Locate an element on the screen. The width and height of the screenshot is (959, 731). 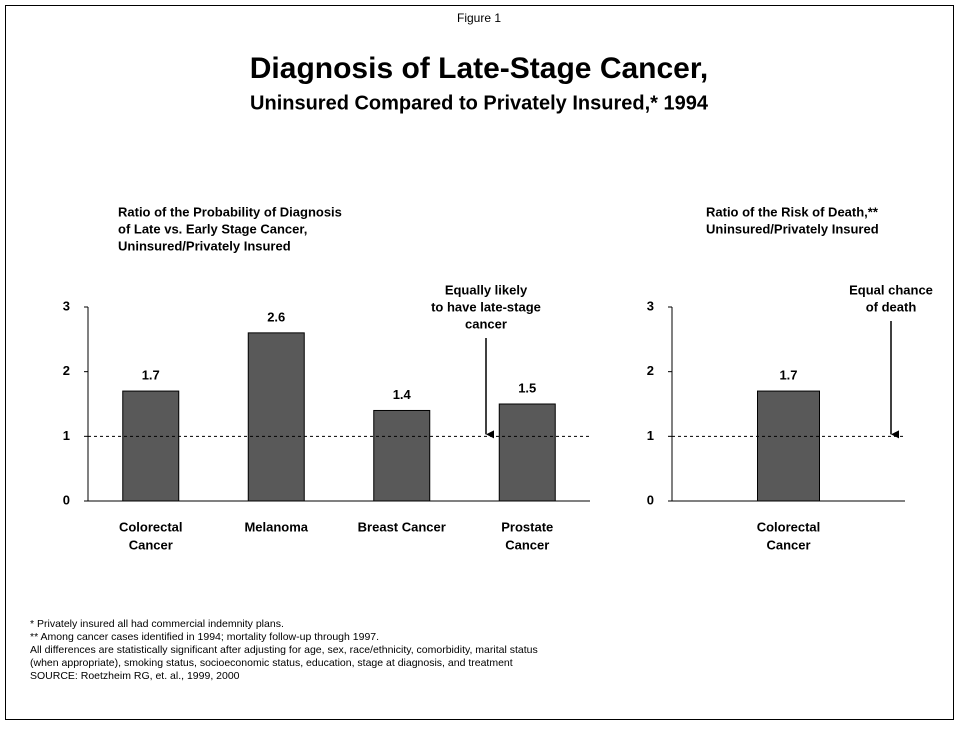
annotation: Equally likely is located at coordinates (486, 289).